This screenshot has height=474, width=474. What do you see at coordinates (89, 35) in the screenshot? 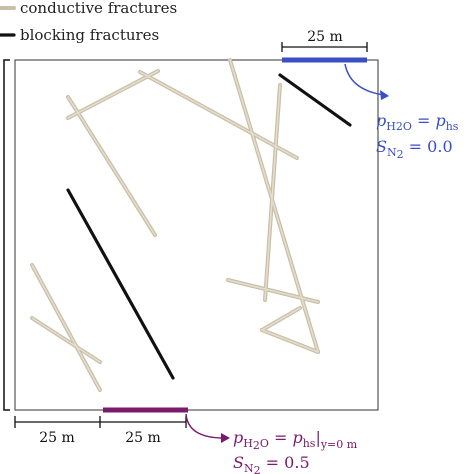
I see `legend-label: blocking fractures` at bounding box center [89, 35].